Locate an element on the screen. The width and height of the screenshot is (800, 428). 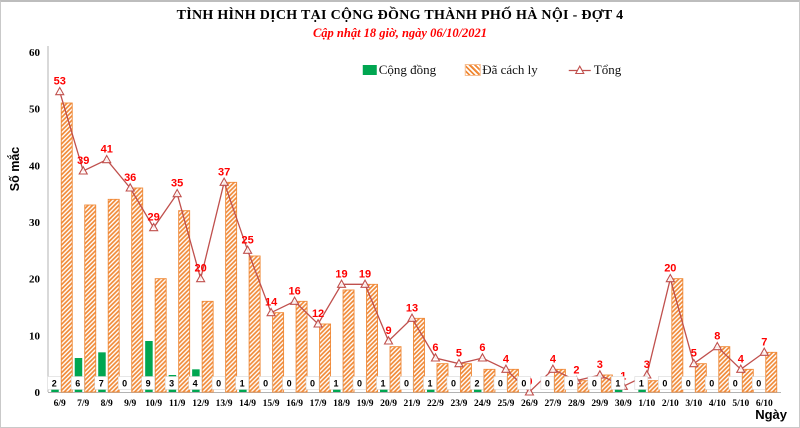
x-axis-tick: 30/9 is located at coordinates (623, 404).